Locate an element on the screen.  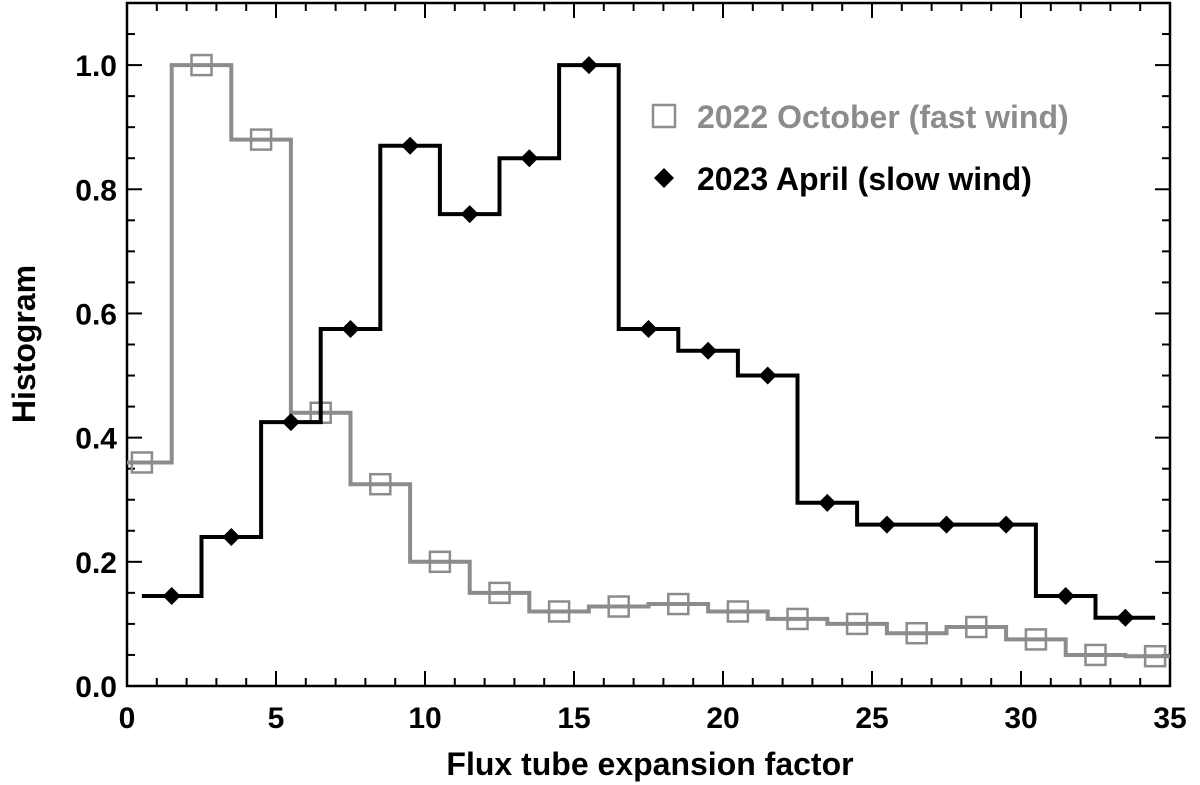
x-tick-label: 25 is located at coordinates (871, 718).